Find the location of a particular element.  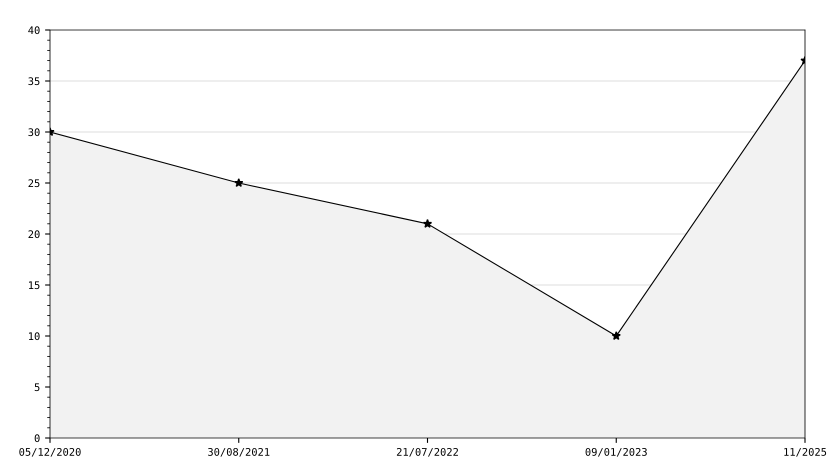

x-tick-label: 09/01/2023 is located at coordinates (616, 452).